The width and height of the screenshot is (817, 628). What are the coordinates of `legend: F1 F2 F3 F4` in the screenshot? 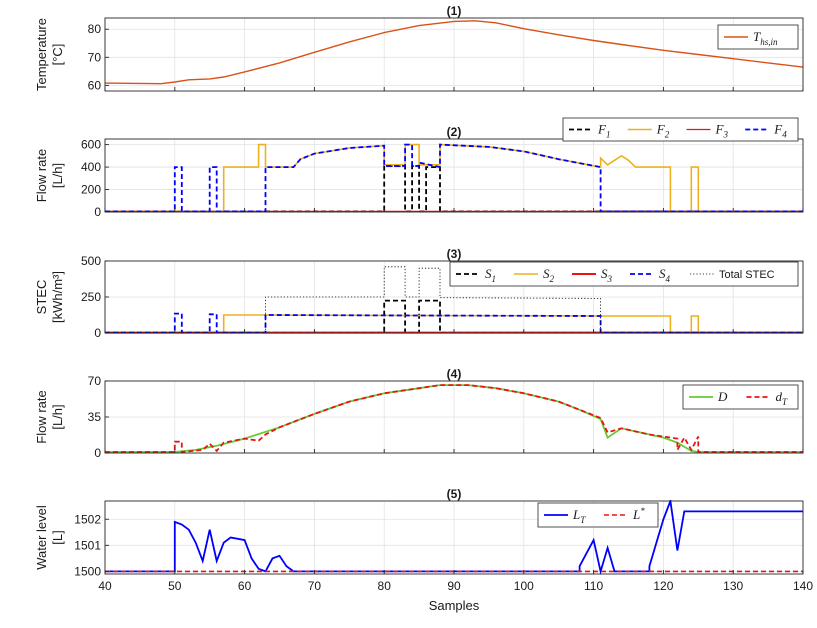 It's located at (680, 129).